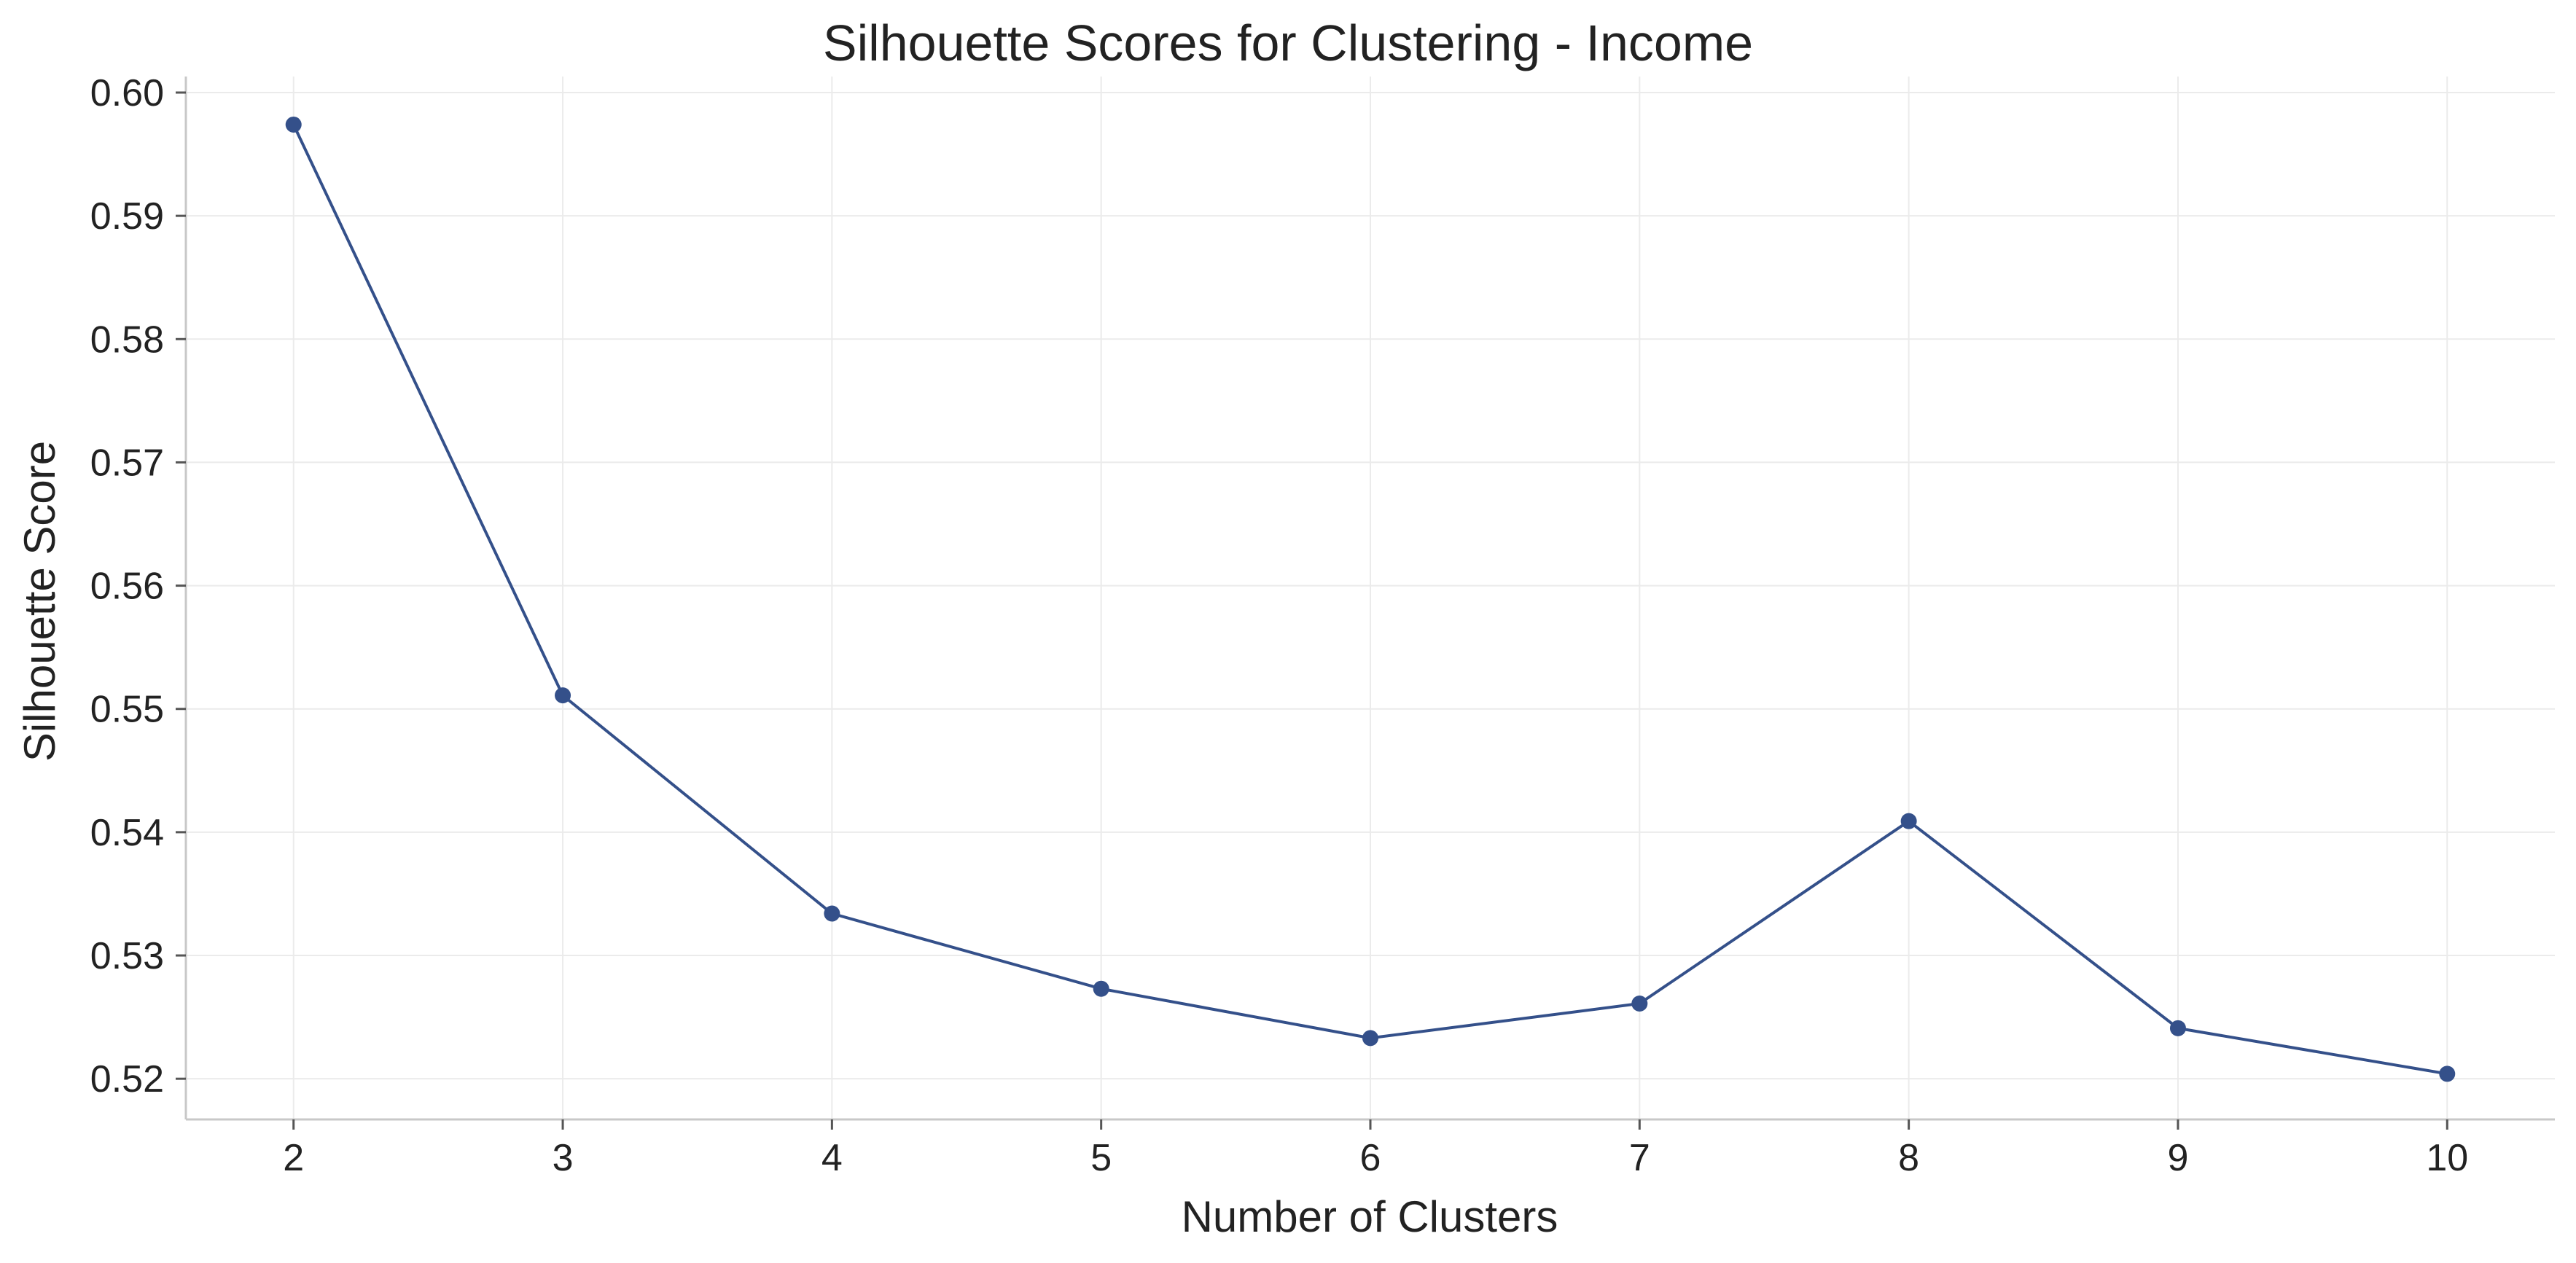  What do you see at coordinates (1101, 1158) in the screenshot?
I see `x-tick-label: 5` at bounding box center [1101, 1158].